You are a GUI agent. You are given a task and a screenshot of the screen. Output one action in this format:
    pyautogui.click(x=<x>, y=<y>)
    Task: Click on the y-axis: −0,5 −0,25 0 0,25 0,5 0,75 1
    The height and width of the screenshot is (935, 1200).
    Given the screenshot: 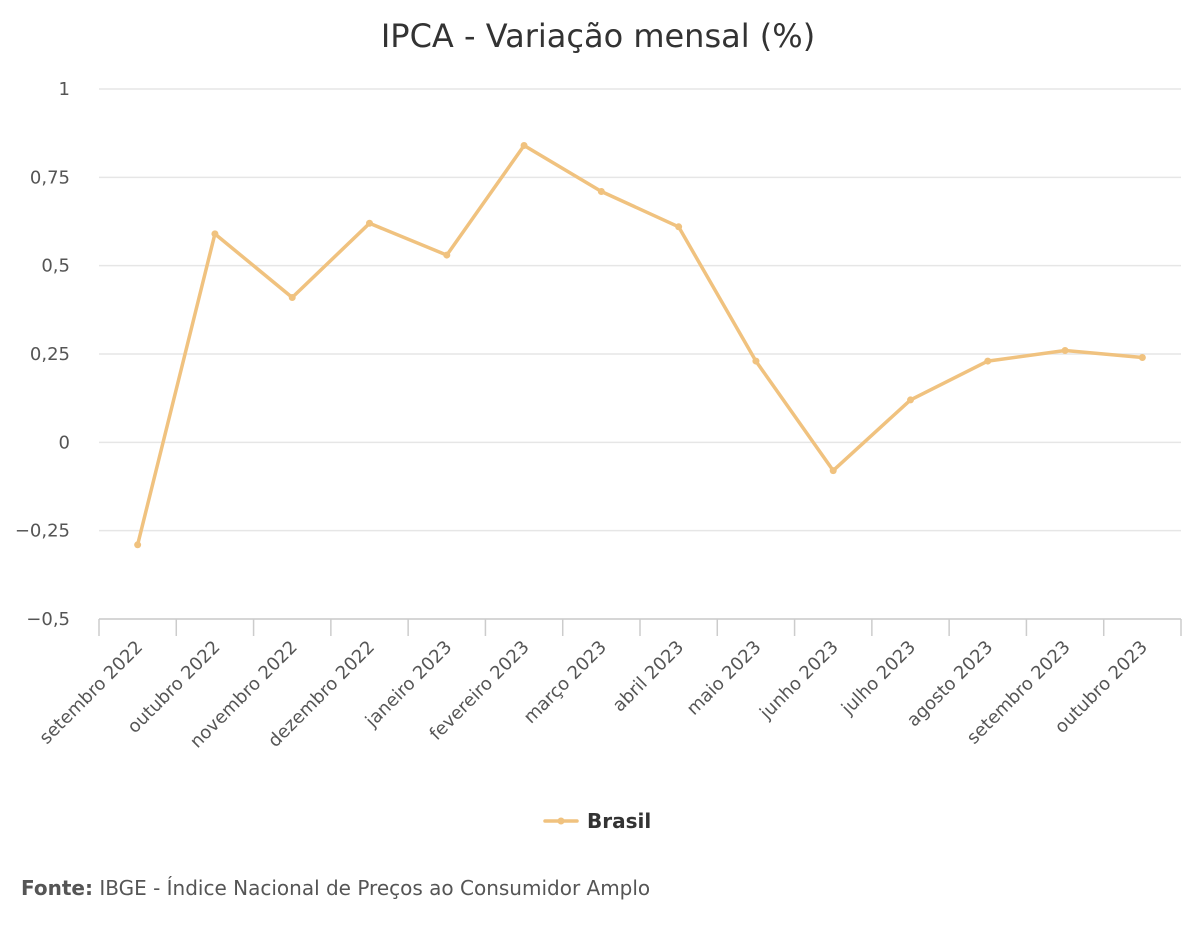 What is the action you would take?
    pyautogui.click(x=42, y=354)
    